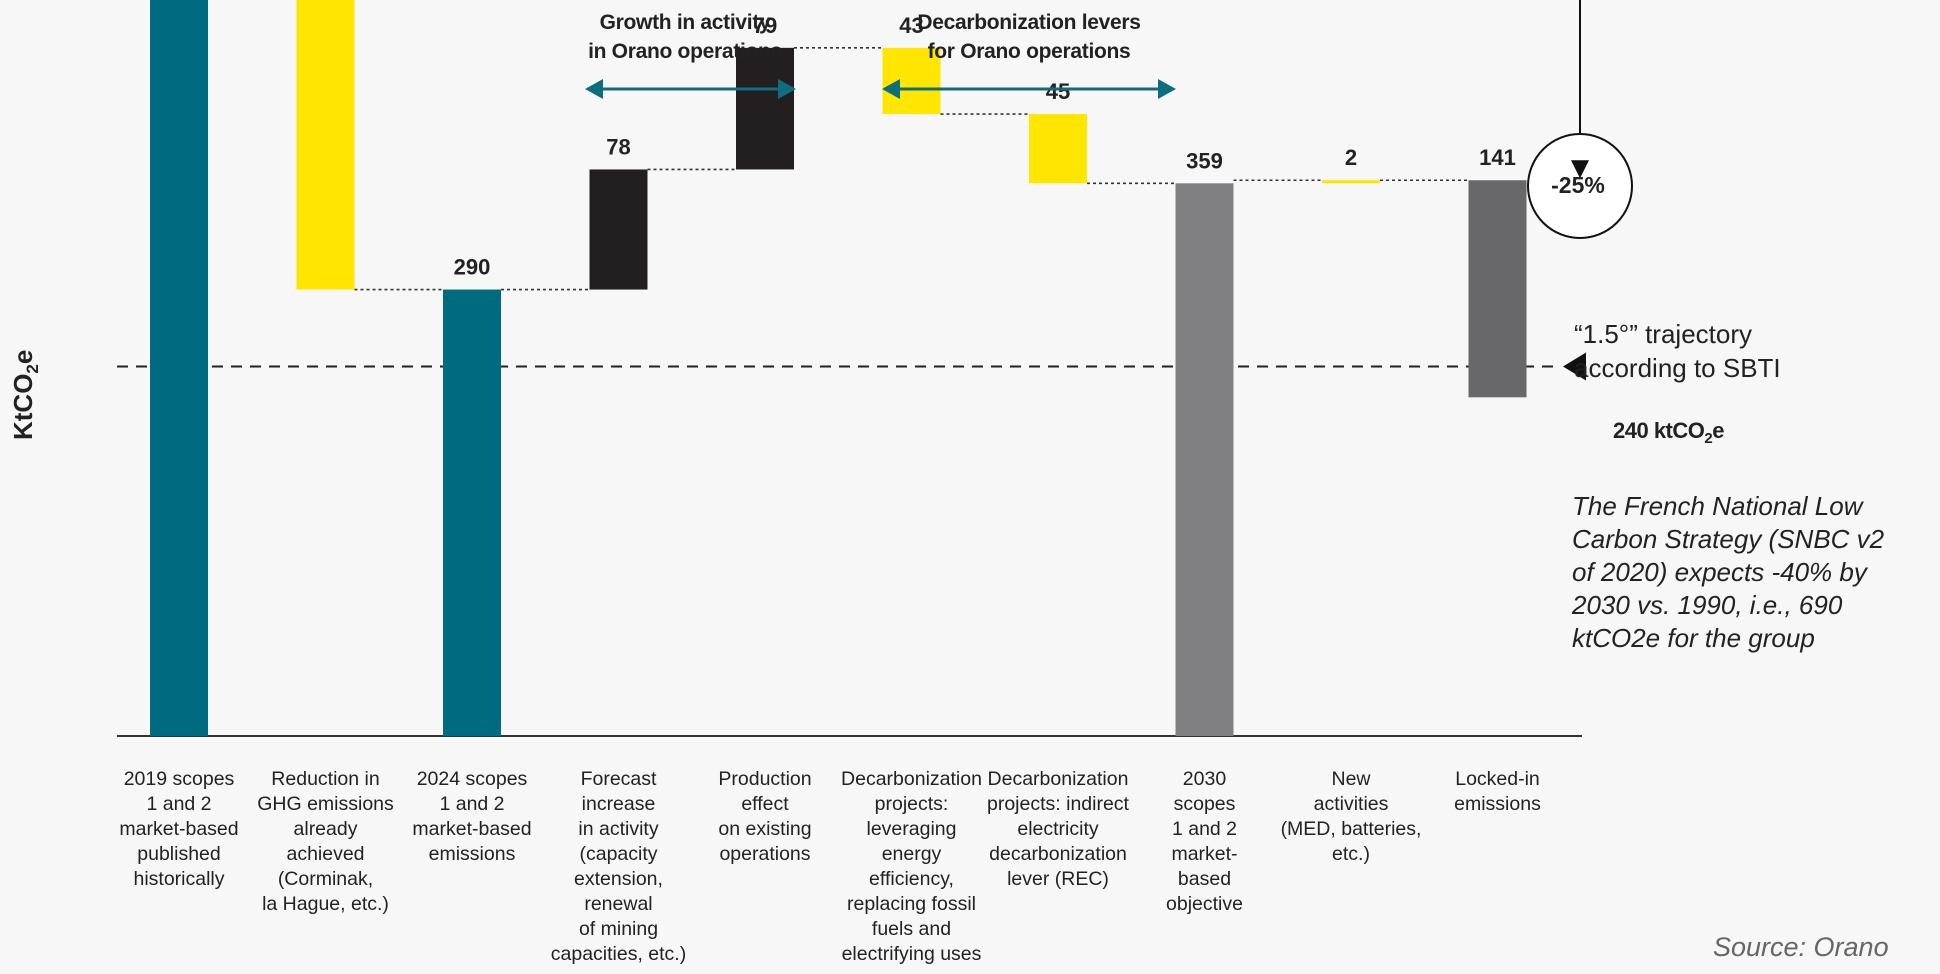 This screenshot has width=1940, height=974. What do you see at coordinates (1351, 157) in the screenshot?
I see `bar-value-label: 2` at bounding box center [1351, 157].